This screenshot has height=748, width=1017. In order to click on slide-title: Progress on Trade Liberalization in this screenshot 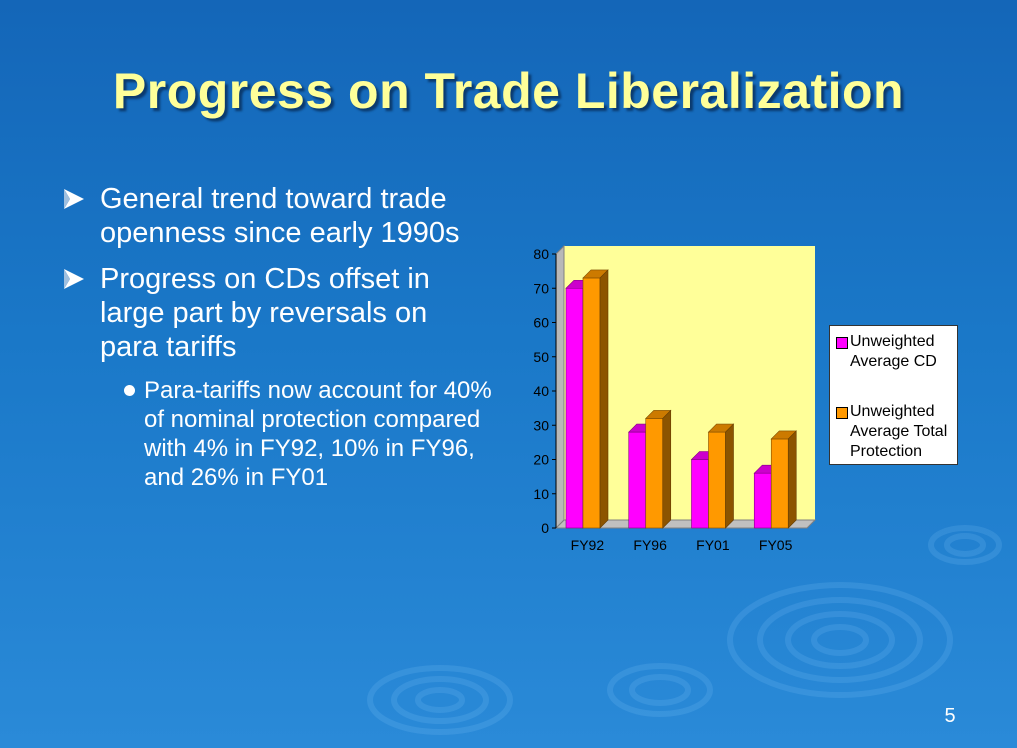, I will do `click(508, 91)`.